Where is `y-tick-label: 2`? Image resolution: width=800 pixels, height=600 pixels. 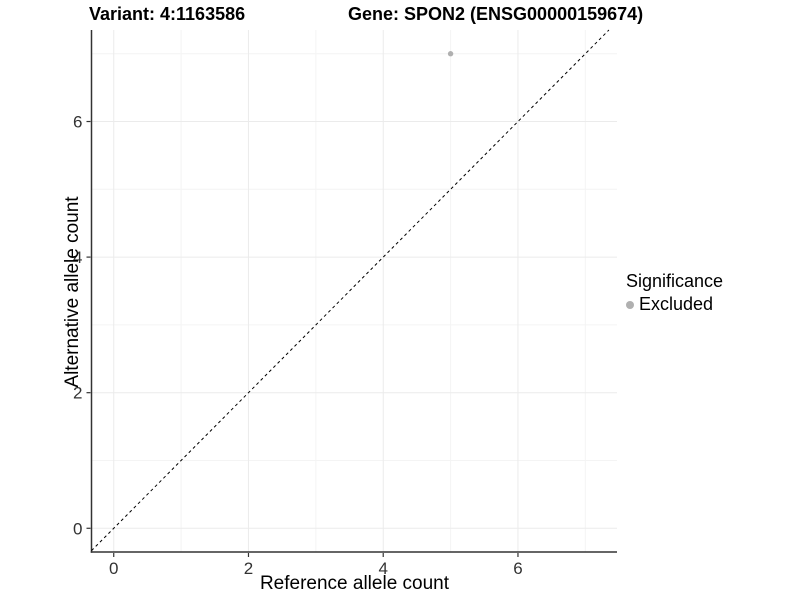
y-tick-label: 2 is located at coordinates (77, 393).